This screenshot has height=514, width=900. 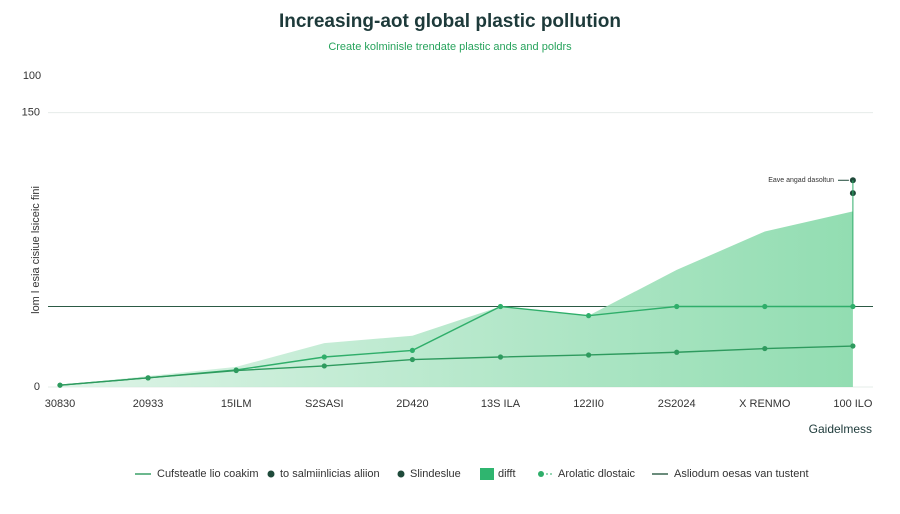 What do you see at coordinates (148, 404) in the screenshot?
I see `x-tick-label: 20933` at bounding box center [148, 404].